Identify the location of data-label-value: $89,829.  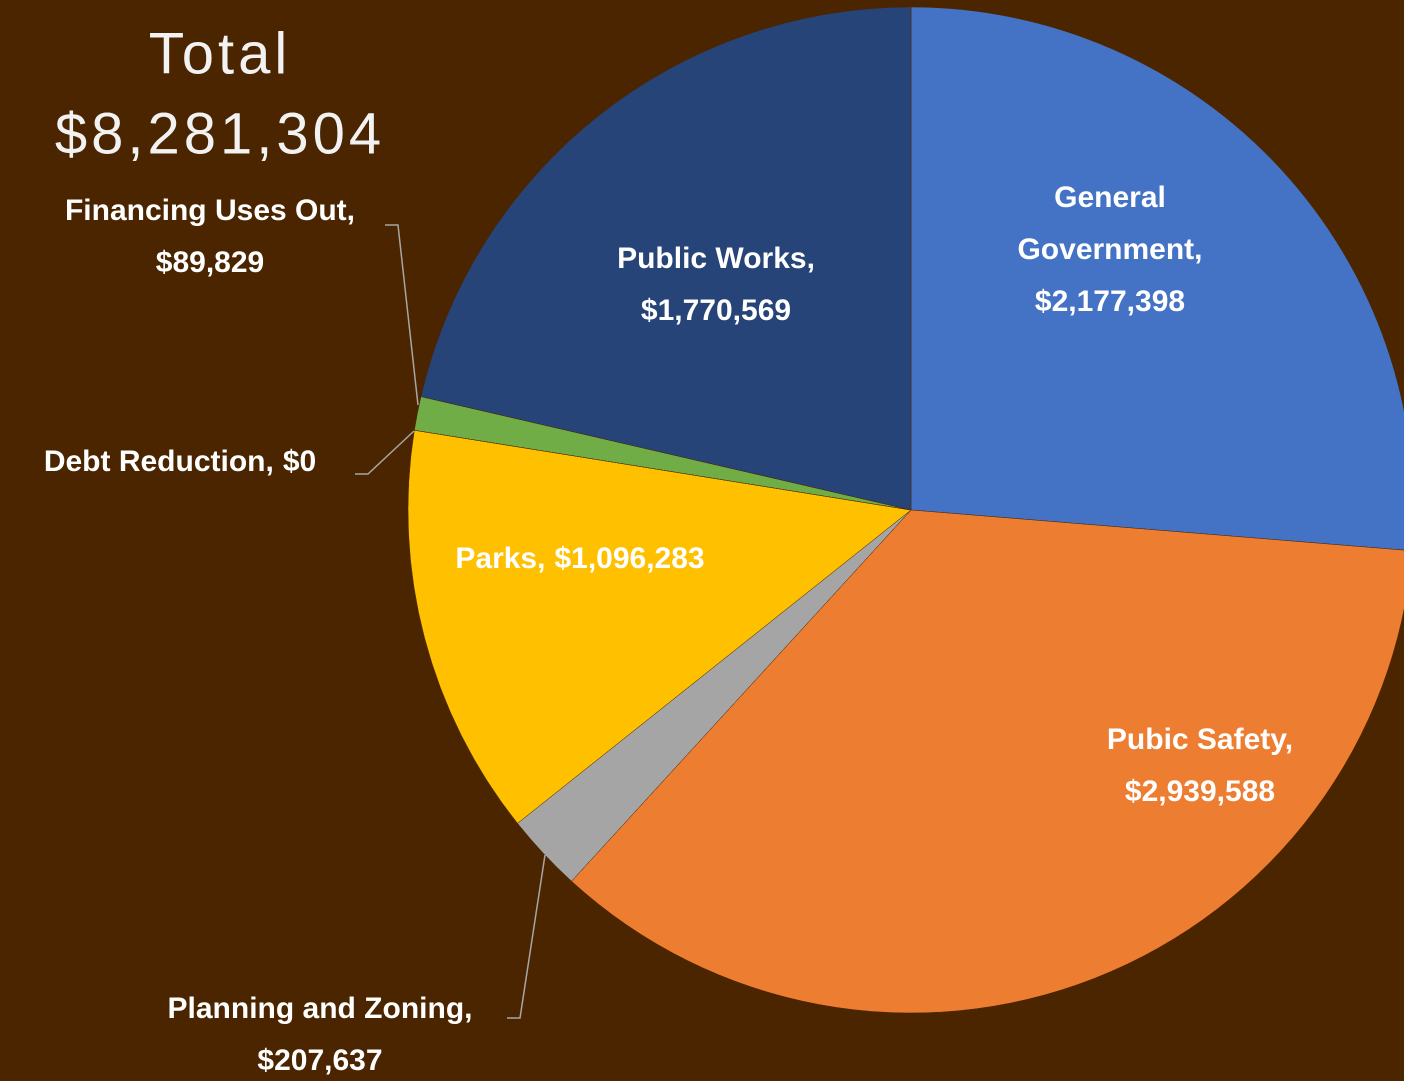
(210, 262).